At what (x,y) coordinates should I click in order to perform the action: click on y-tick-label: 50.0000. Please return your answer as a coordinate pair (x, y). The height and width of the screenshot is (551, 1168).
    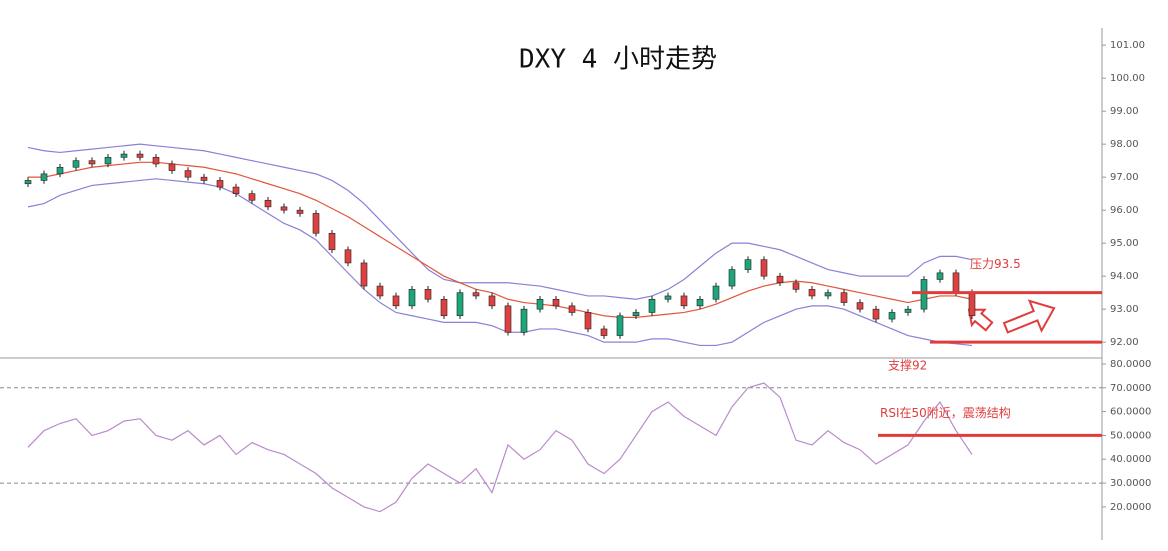
    Looking at the image, I should click on (1130, 435).